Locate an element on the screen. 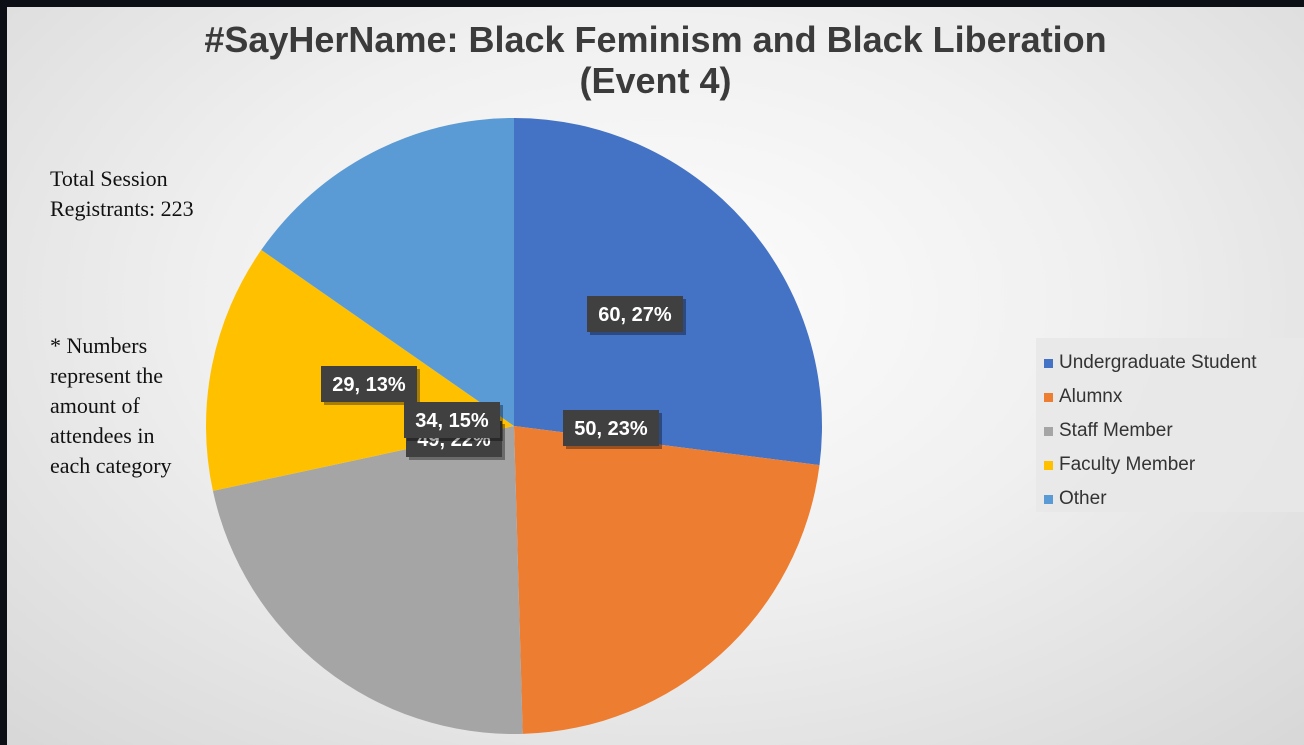 This screenshot has height=745, width=1304. footnote-line: represent the is located at coordinates (106, 375).